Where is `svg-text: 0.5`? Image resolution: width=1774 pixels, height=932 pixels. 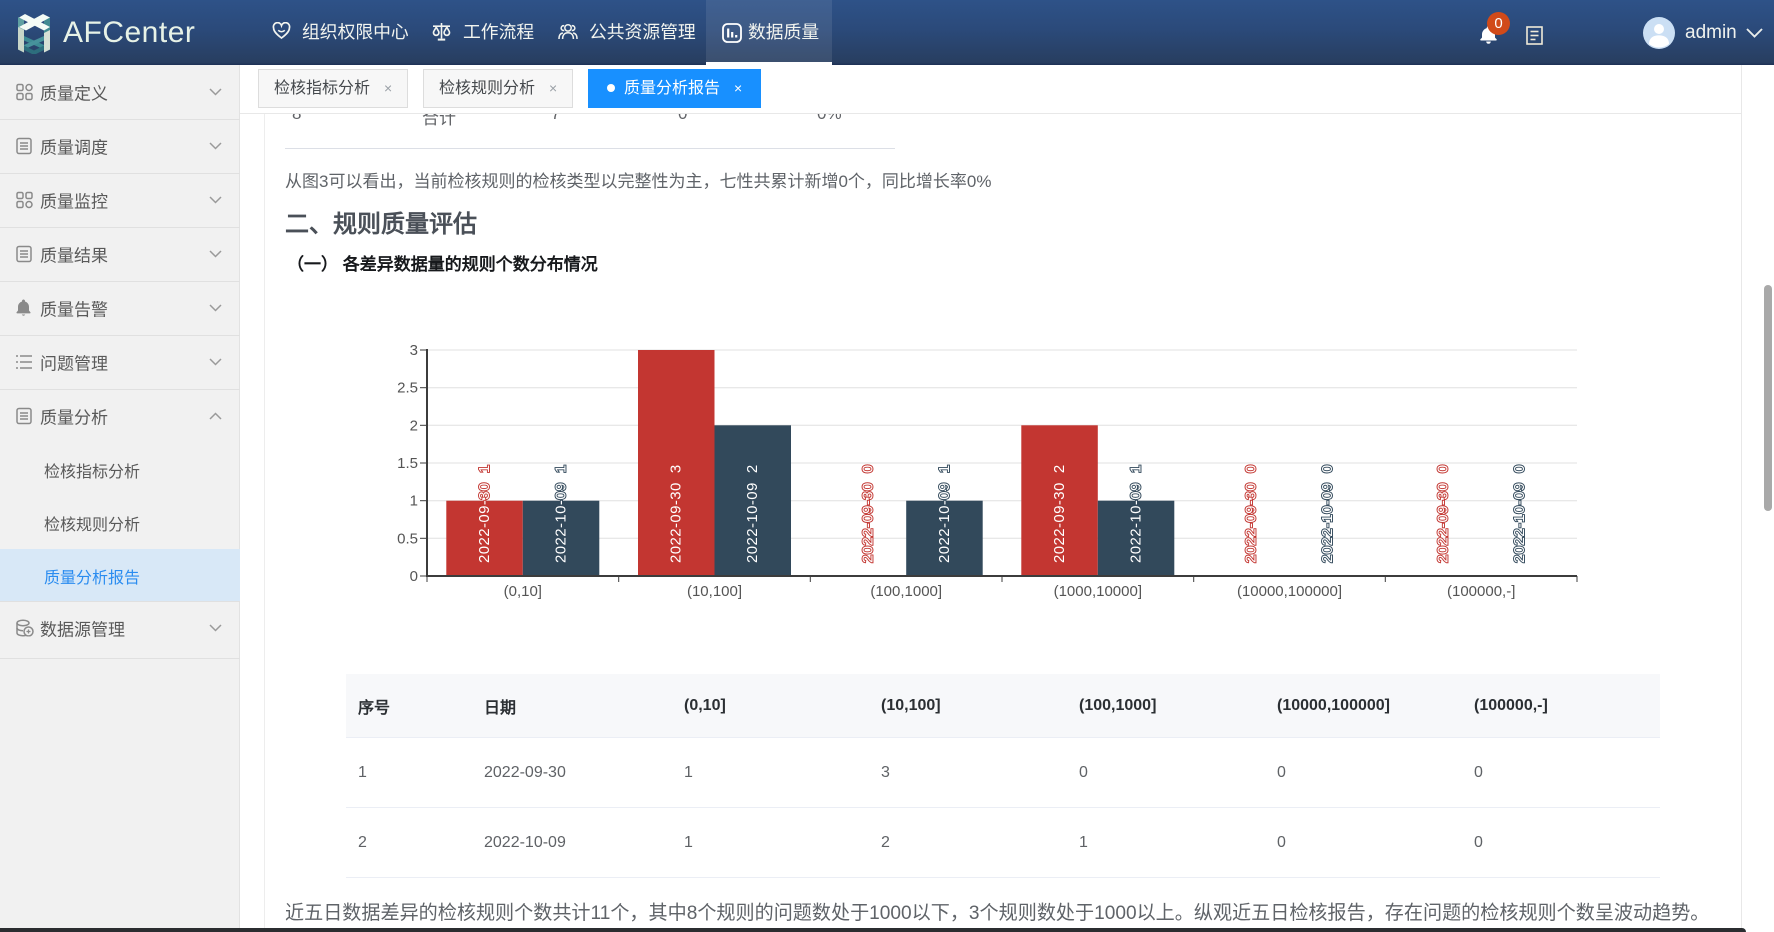 svg-text: 0.5 is located at coordinates (407, 538).